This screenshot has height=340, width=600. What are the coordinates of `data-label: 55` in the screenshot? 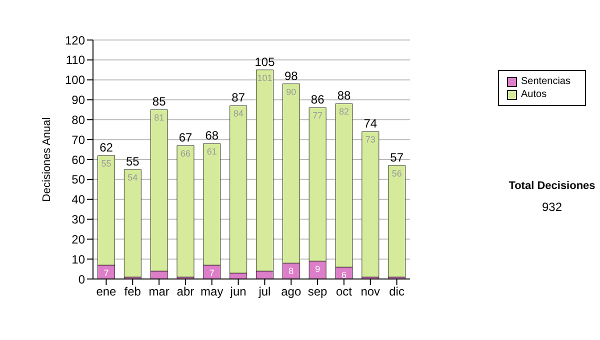 It's located at (106, 163).